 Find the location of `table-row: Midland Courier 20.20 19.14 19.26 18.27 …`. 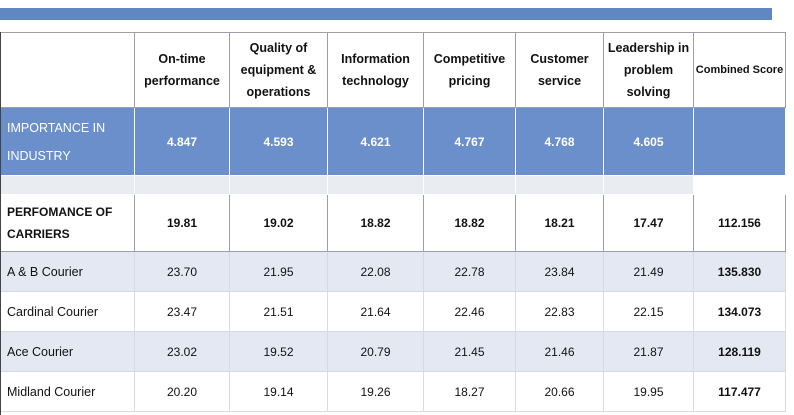

table-row: Midland Courier 20.20 19.14 19.26 18.27 … is located at coordinates (393, 391).